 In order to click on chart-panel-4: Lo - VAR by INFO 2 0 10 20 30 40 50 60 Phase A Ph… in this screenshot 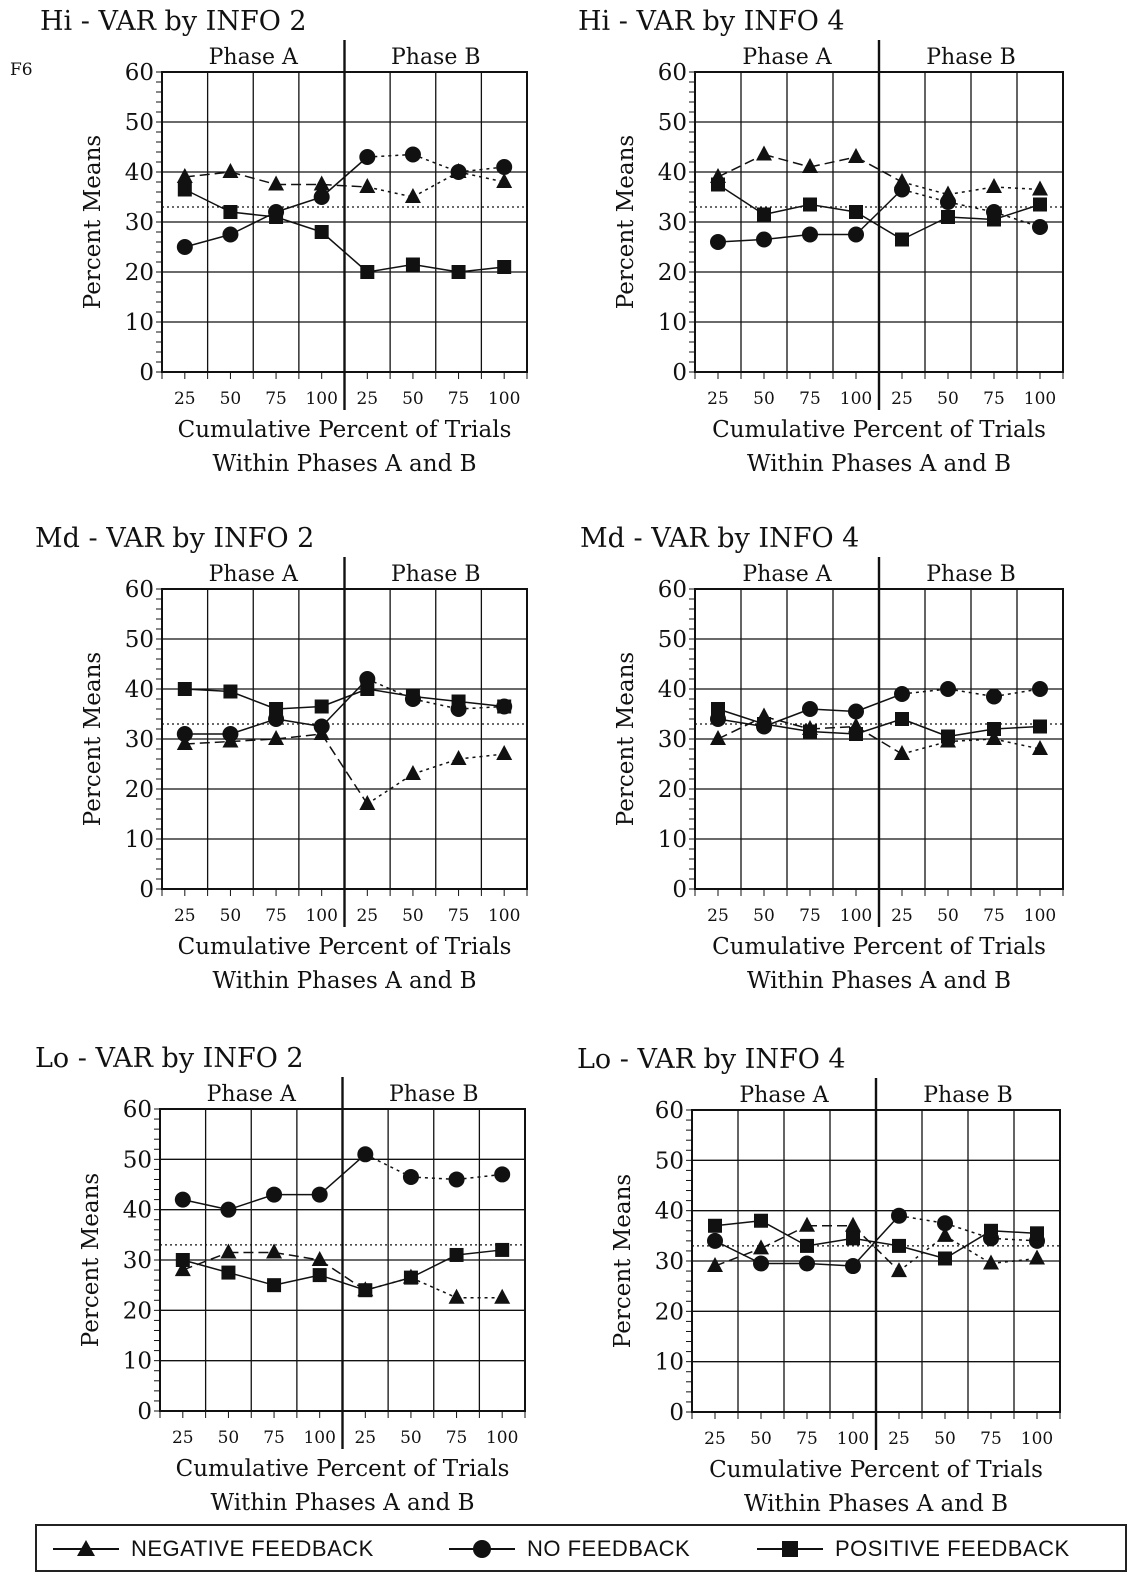, I will do `click(280, 1279)`.